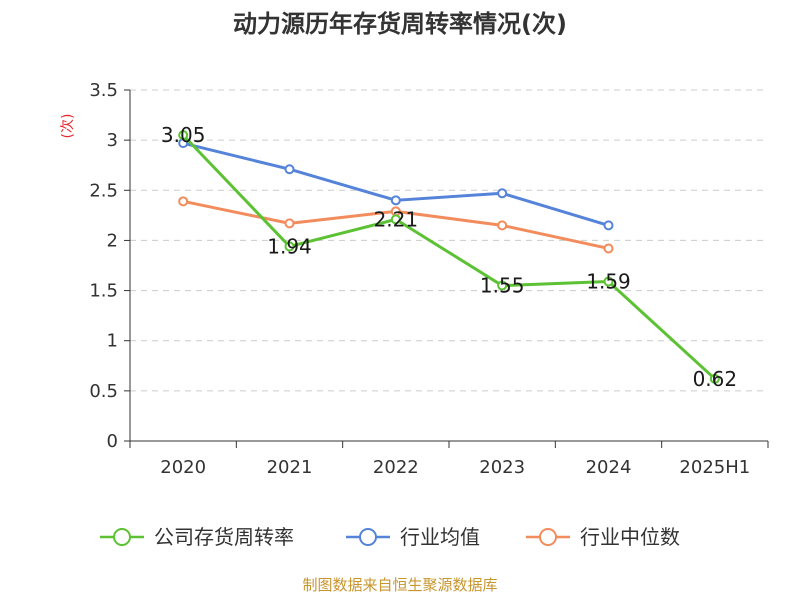 Image resolution: width=800 pixels, height=600 pixels. I want to click on y-tick-label: 0.5, so click(103, 391).